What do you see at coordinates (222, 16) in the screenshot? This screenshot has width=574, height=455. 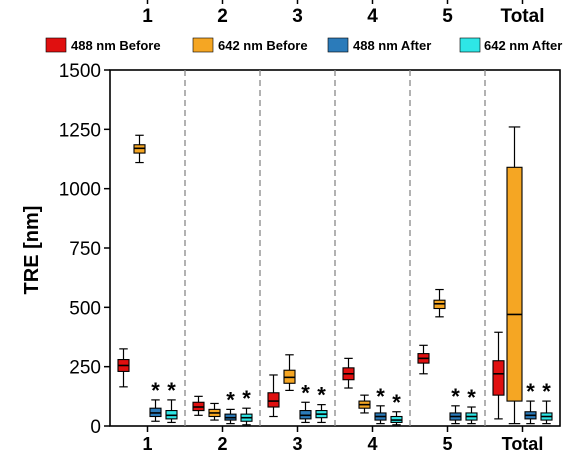 I see `top-category-label: 2` at bounding box center [222, 16].